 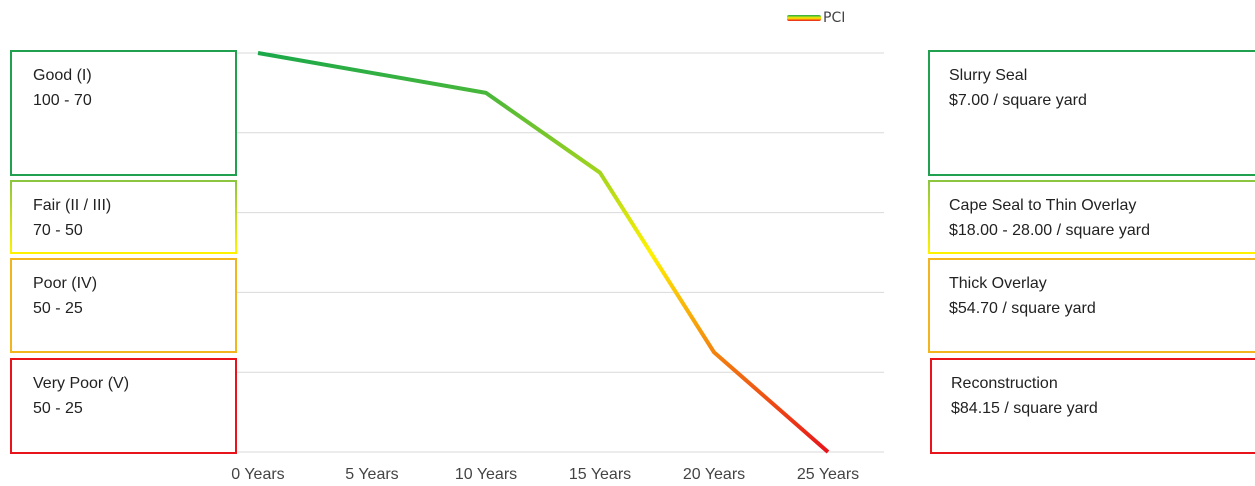 I want to click on x-tick-label: 5 Years, so click(x=371, y=474).